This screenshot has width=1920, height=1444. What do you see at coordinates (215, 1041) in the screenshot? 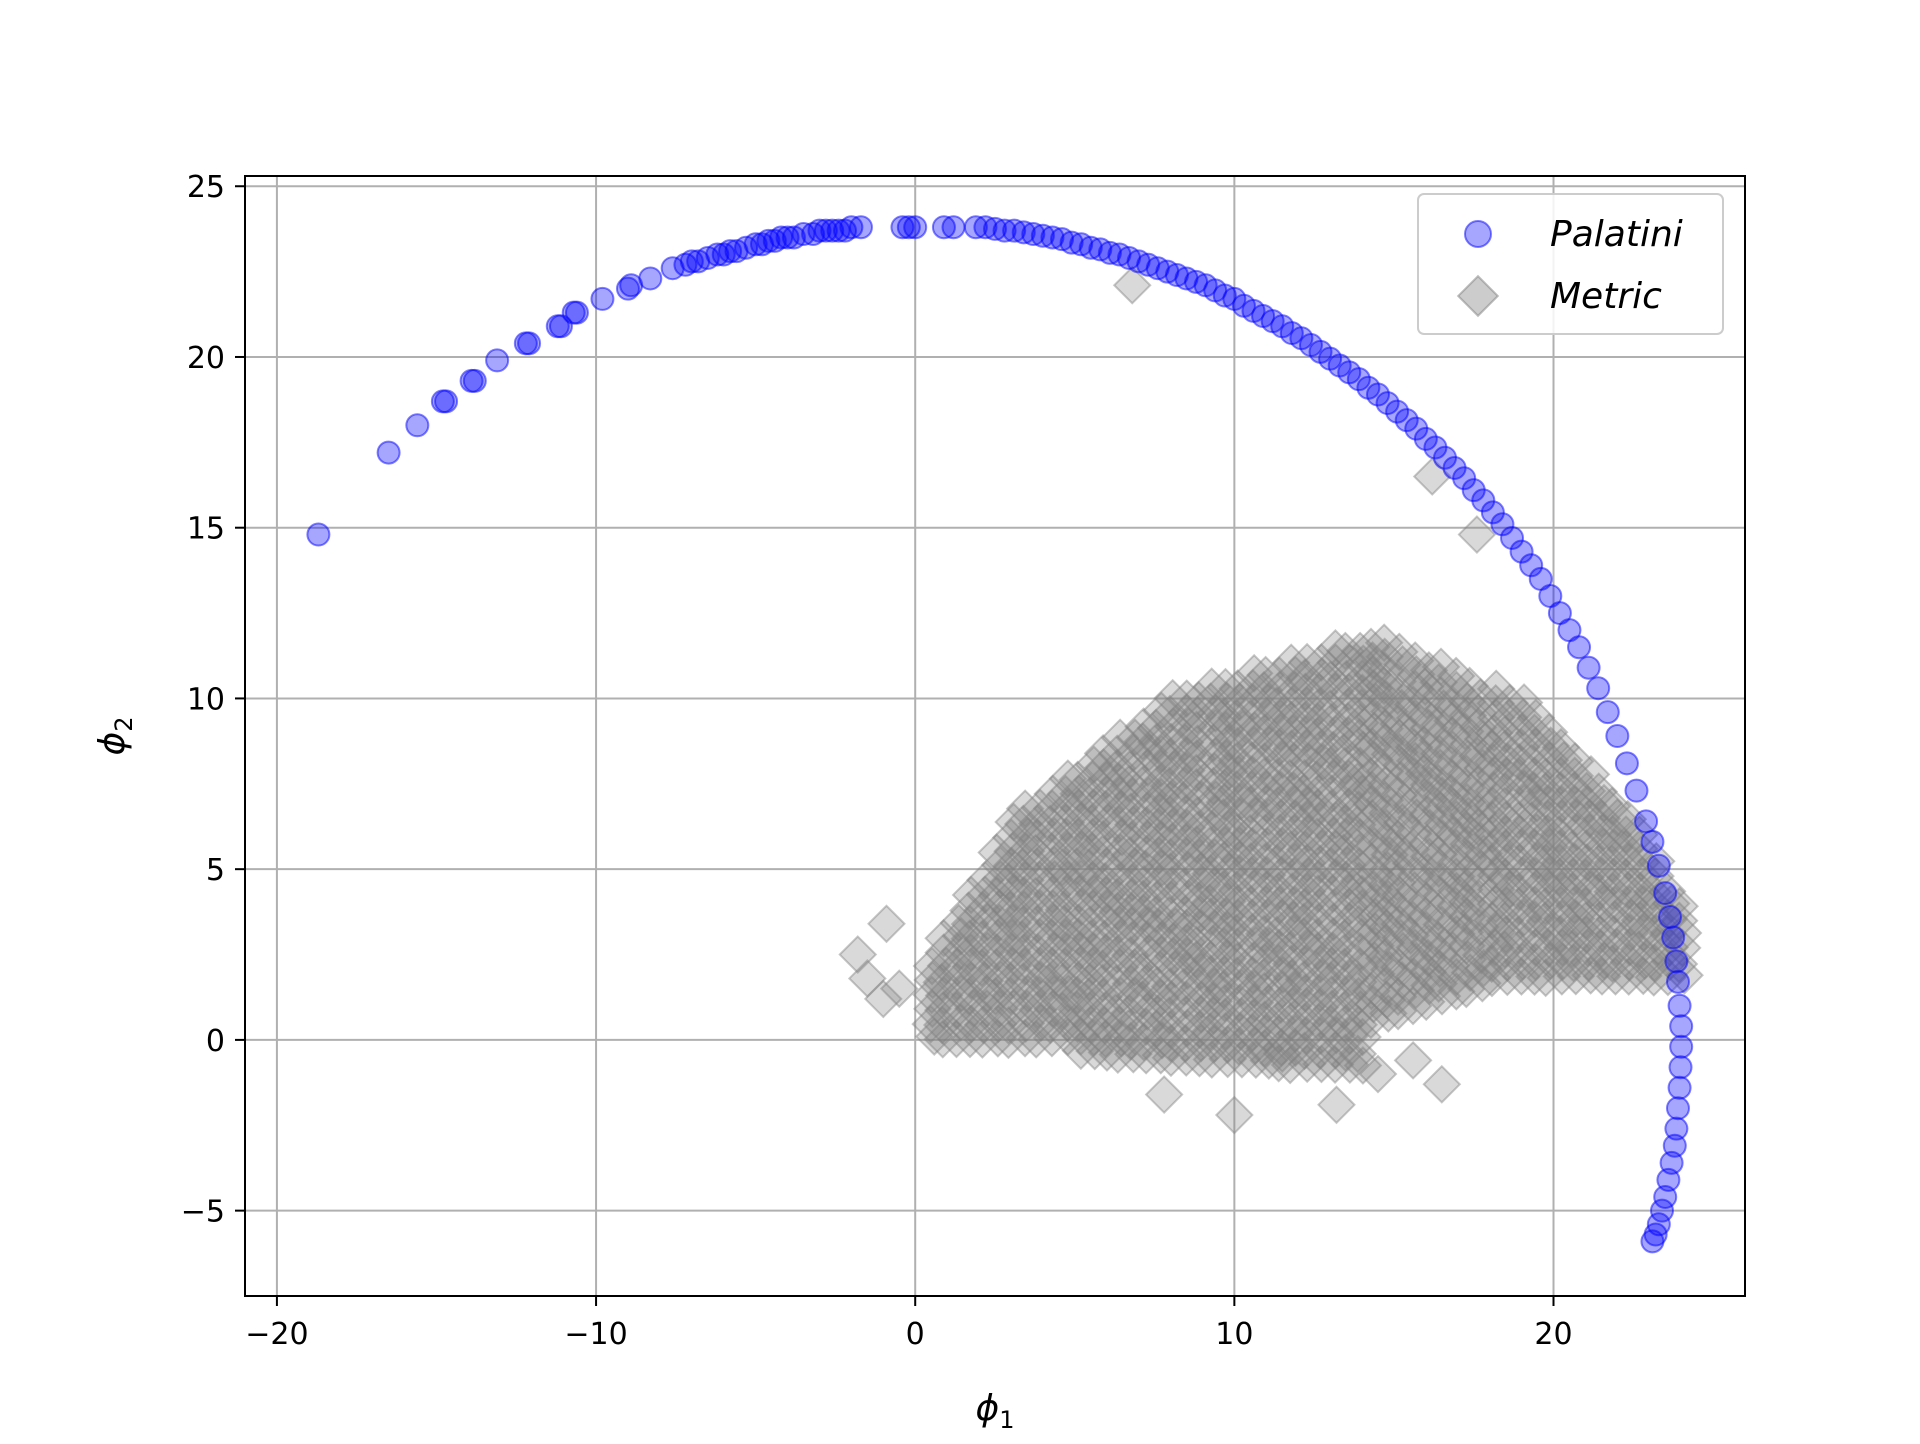
I see `y-tick-label: 0` at bounding box center [215, 1041].